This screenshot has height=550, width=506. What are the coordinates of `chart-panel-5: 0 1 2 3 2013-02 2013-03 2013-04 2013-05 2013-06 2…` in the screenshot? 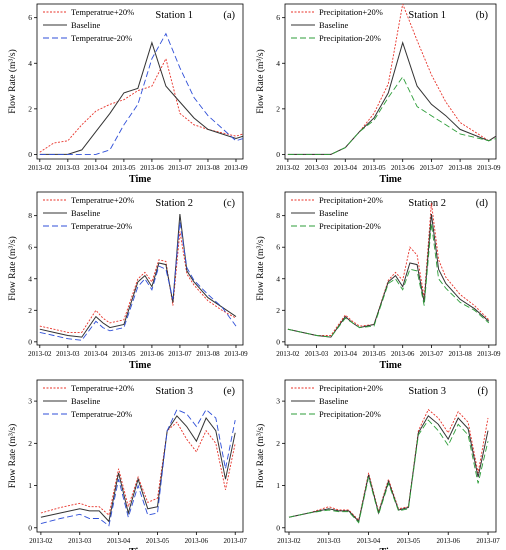 It's located at (127, 464).